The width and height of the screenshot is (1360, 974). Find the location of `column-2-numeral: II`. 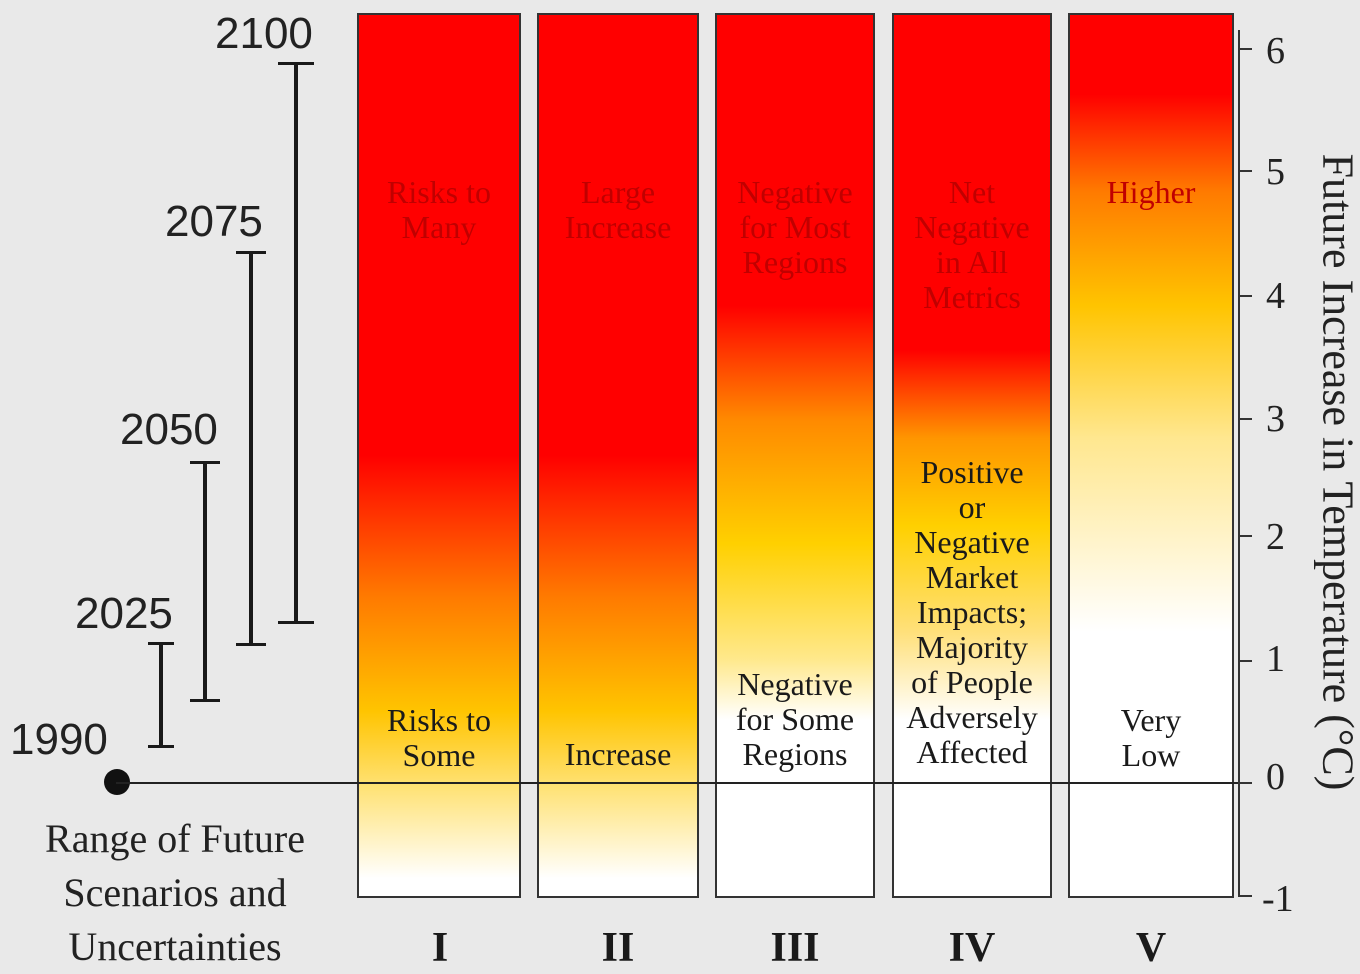

column-2-numeral: II is located at coordinates (618, 948).